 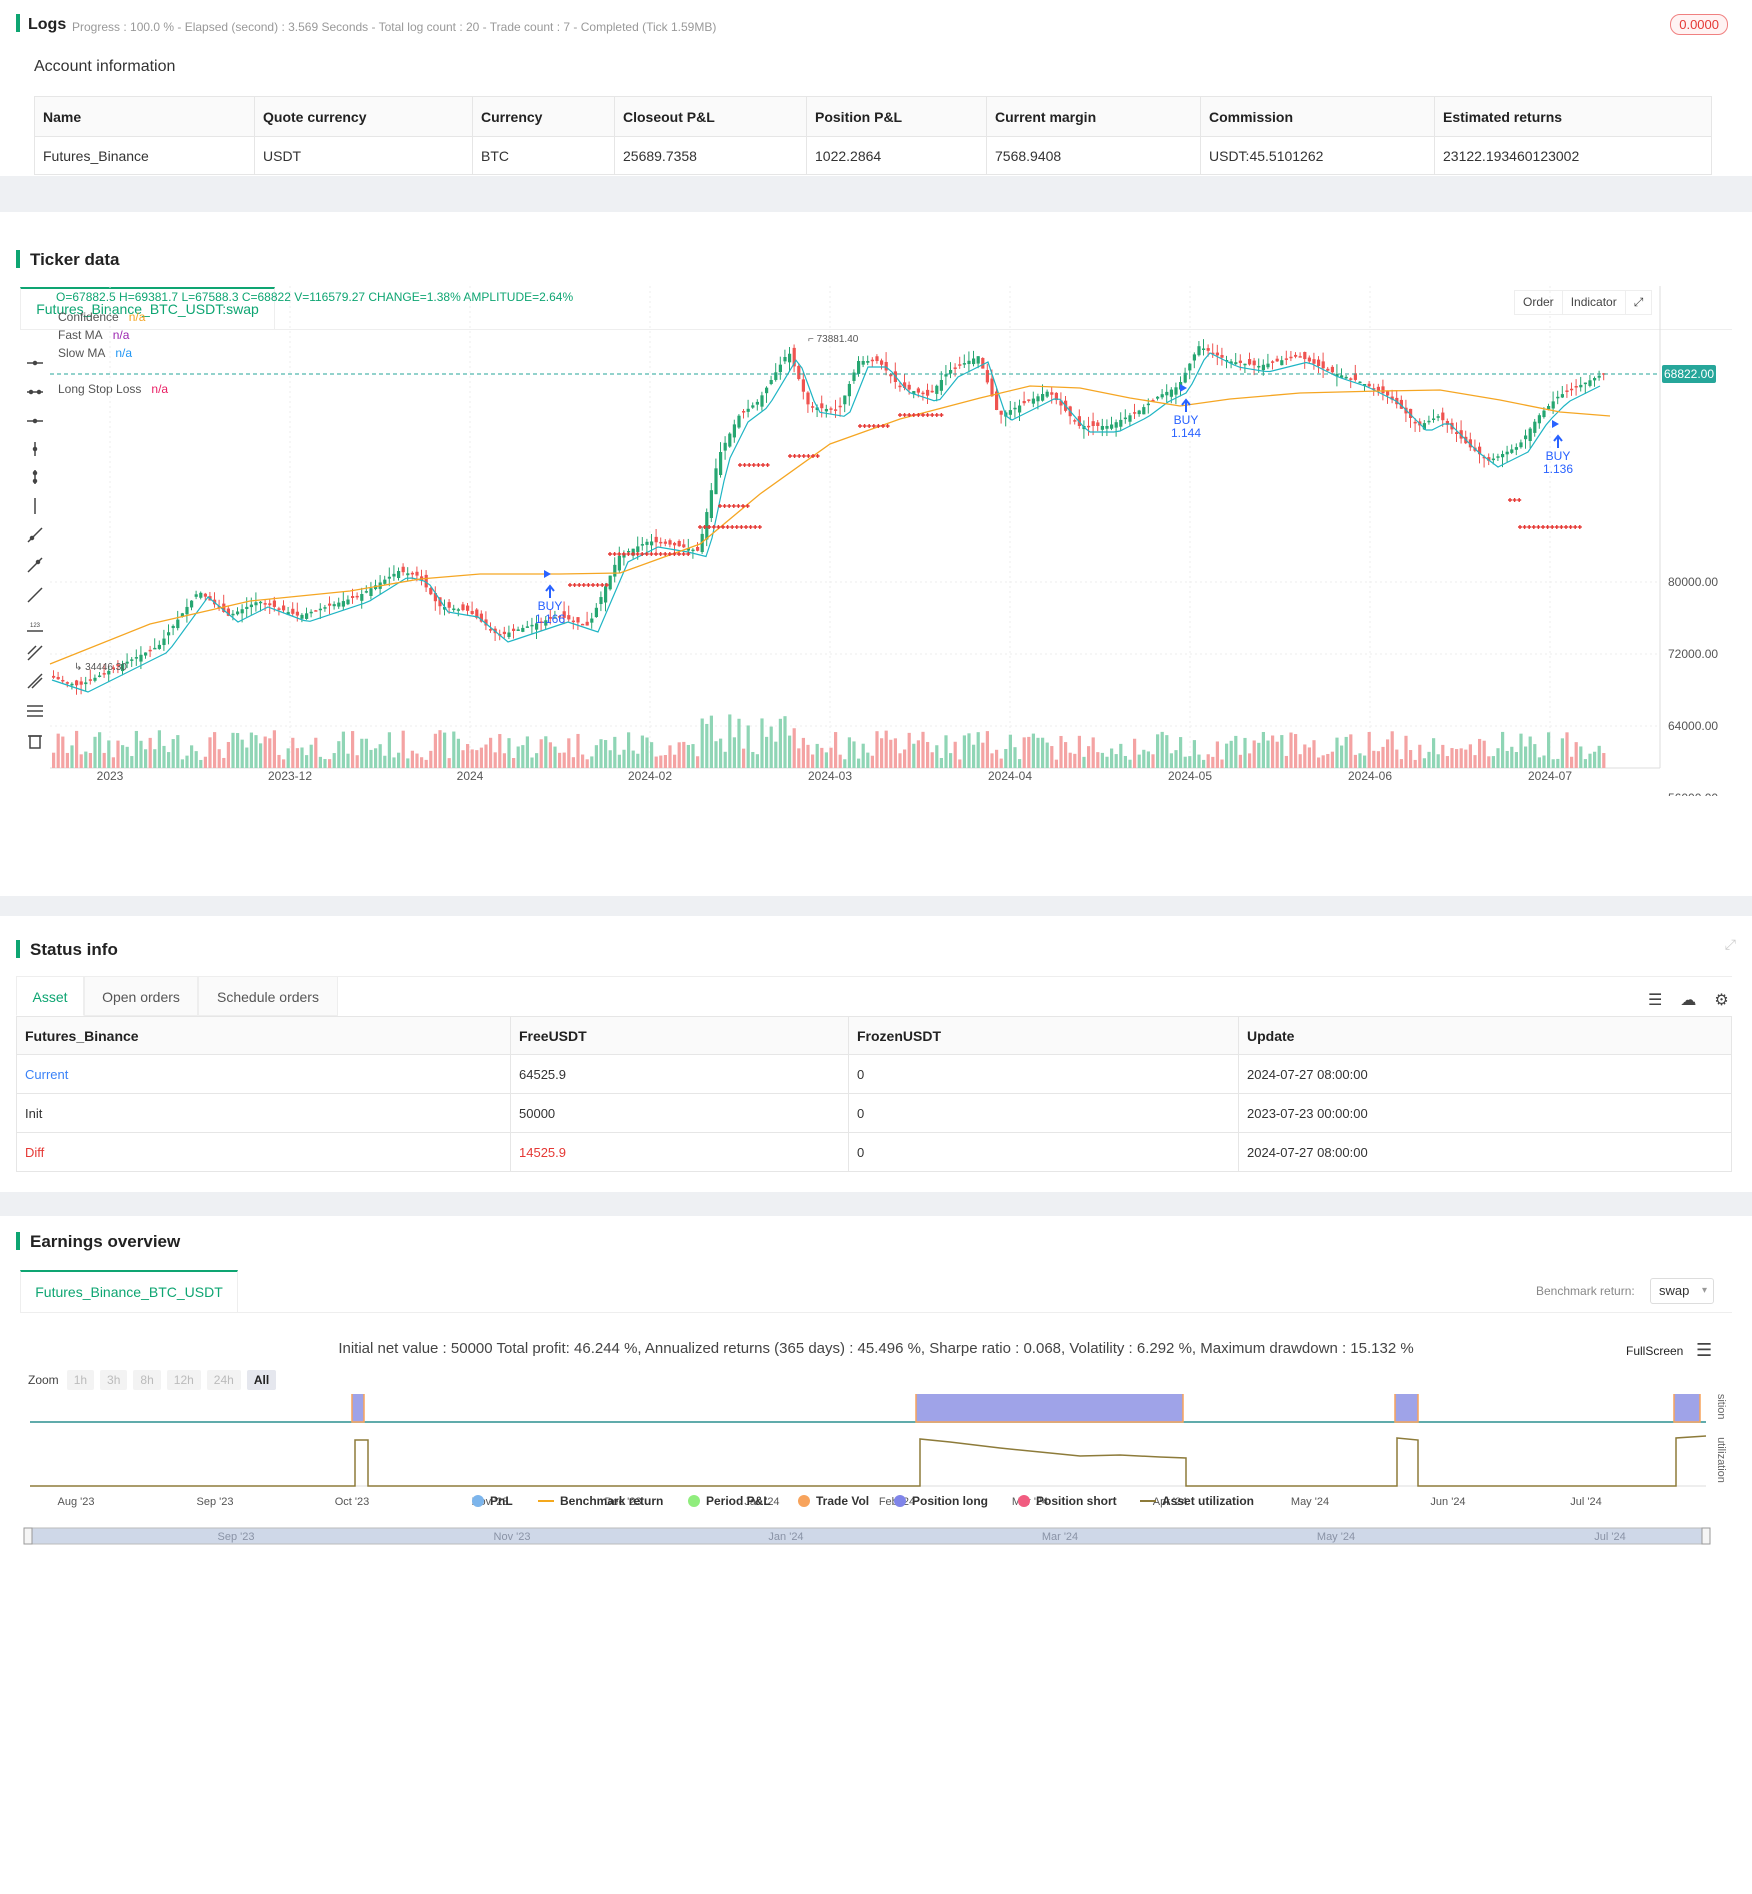 I want to click on gear-icon: ⚙, so click(x=1721, y=1000).